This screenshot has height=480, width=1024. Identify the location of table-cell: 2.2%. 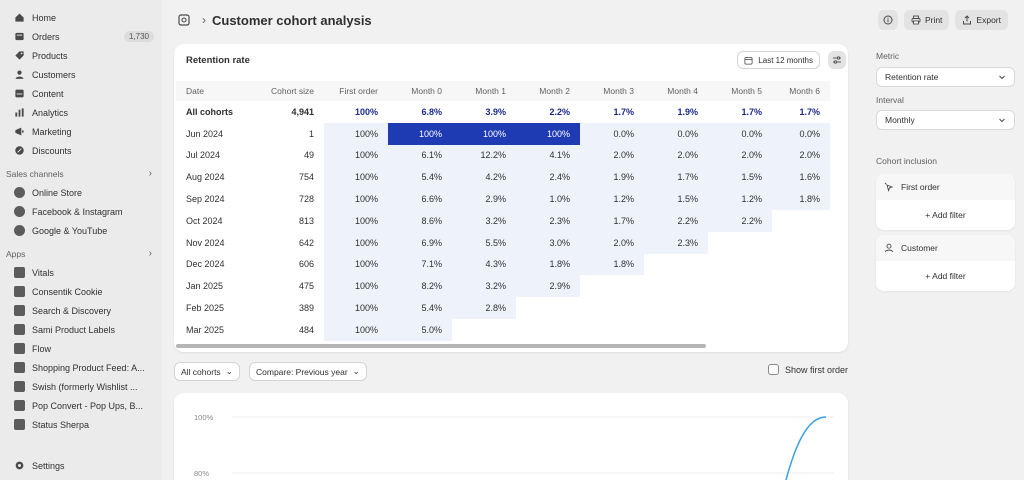
(740, 220).